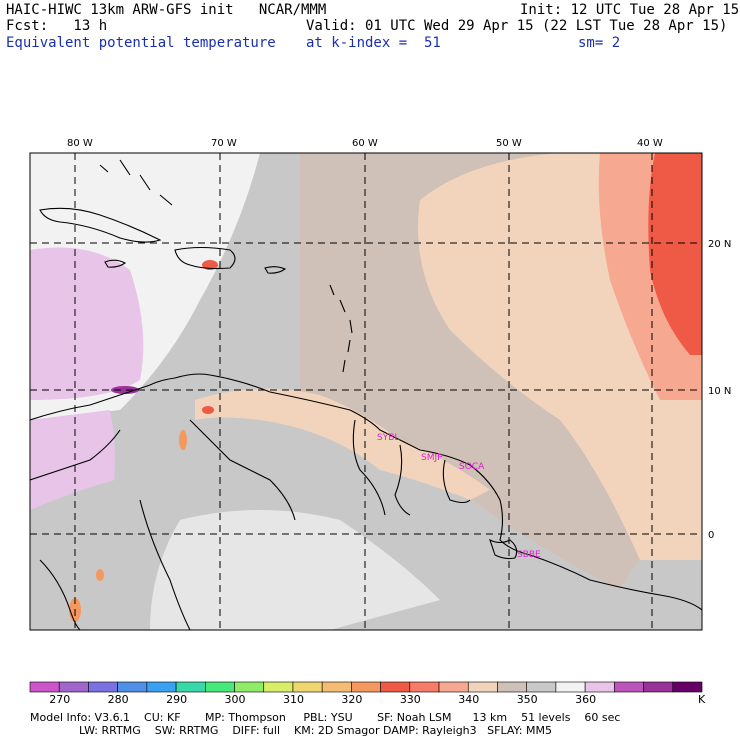  What do you see at coordinates (586, 699) in the screenshot?
I see `colorbar-tick-label: 360` at bounding box center [586, 699].